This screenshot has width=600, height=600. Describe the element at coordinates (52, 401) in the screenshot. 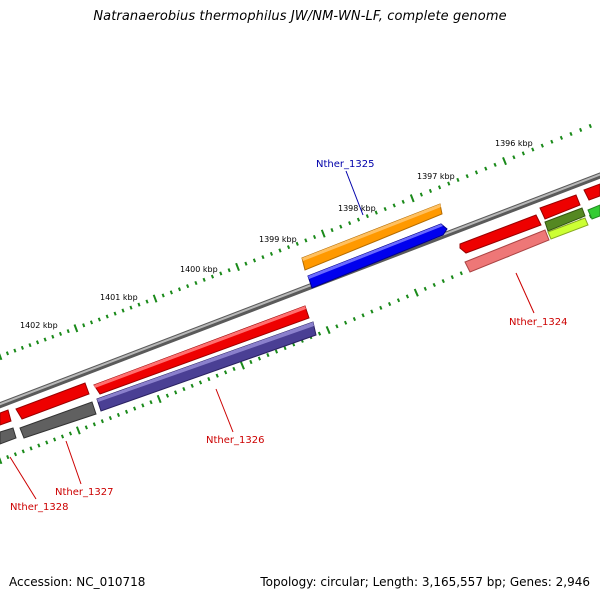

I see `gene-red-left-arrow` at that location.